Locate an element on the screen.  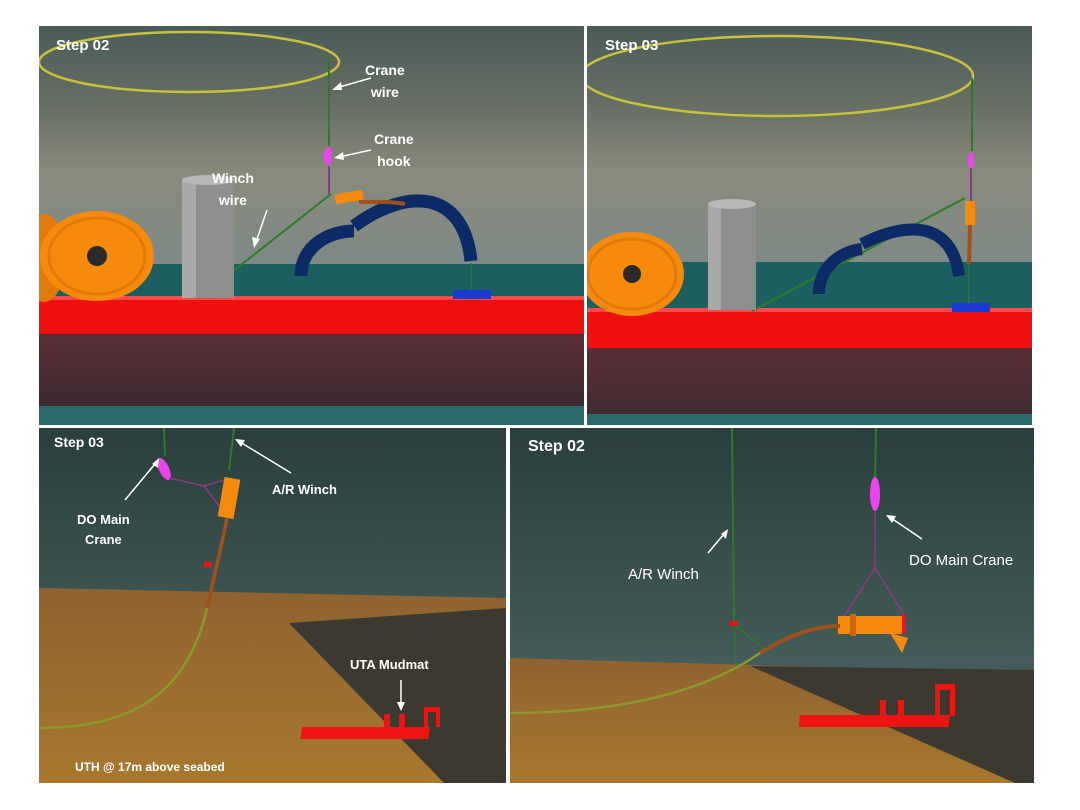
crane-hook-label: Crane hook is located at coordinates (394, 150).